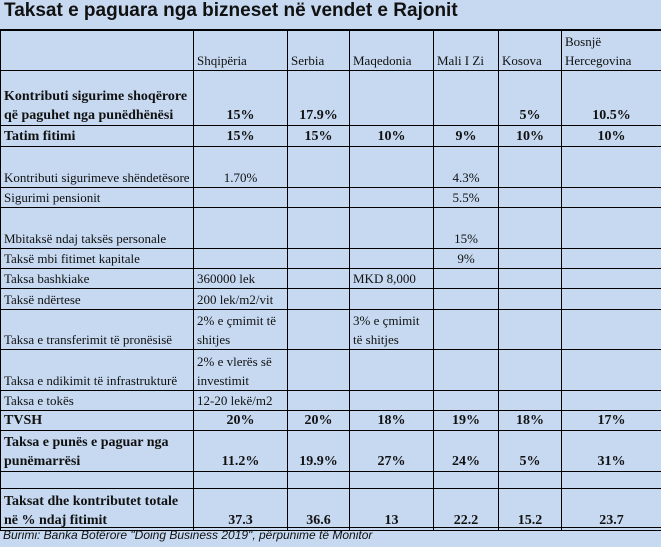  What do you see at coordinates (466, 50) in the screenshot?
I see `header-cell: Mali I Zi` at bounding box center [466, 50].